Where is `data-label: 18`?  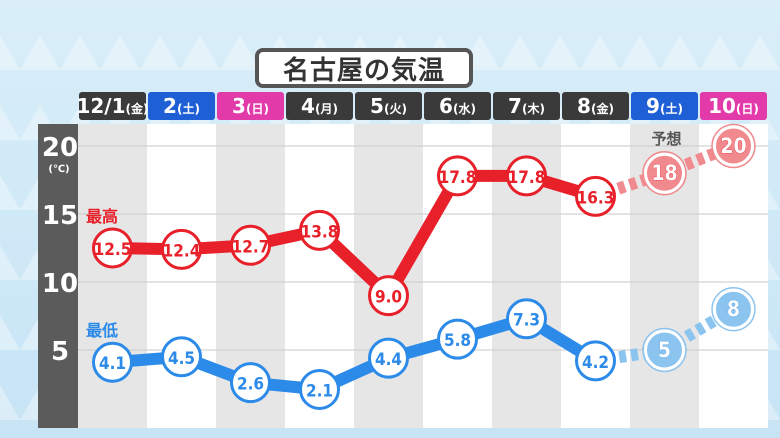
data-label: 18 is located at coordinates (664, 173).